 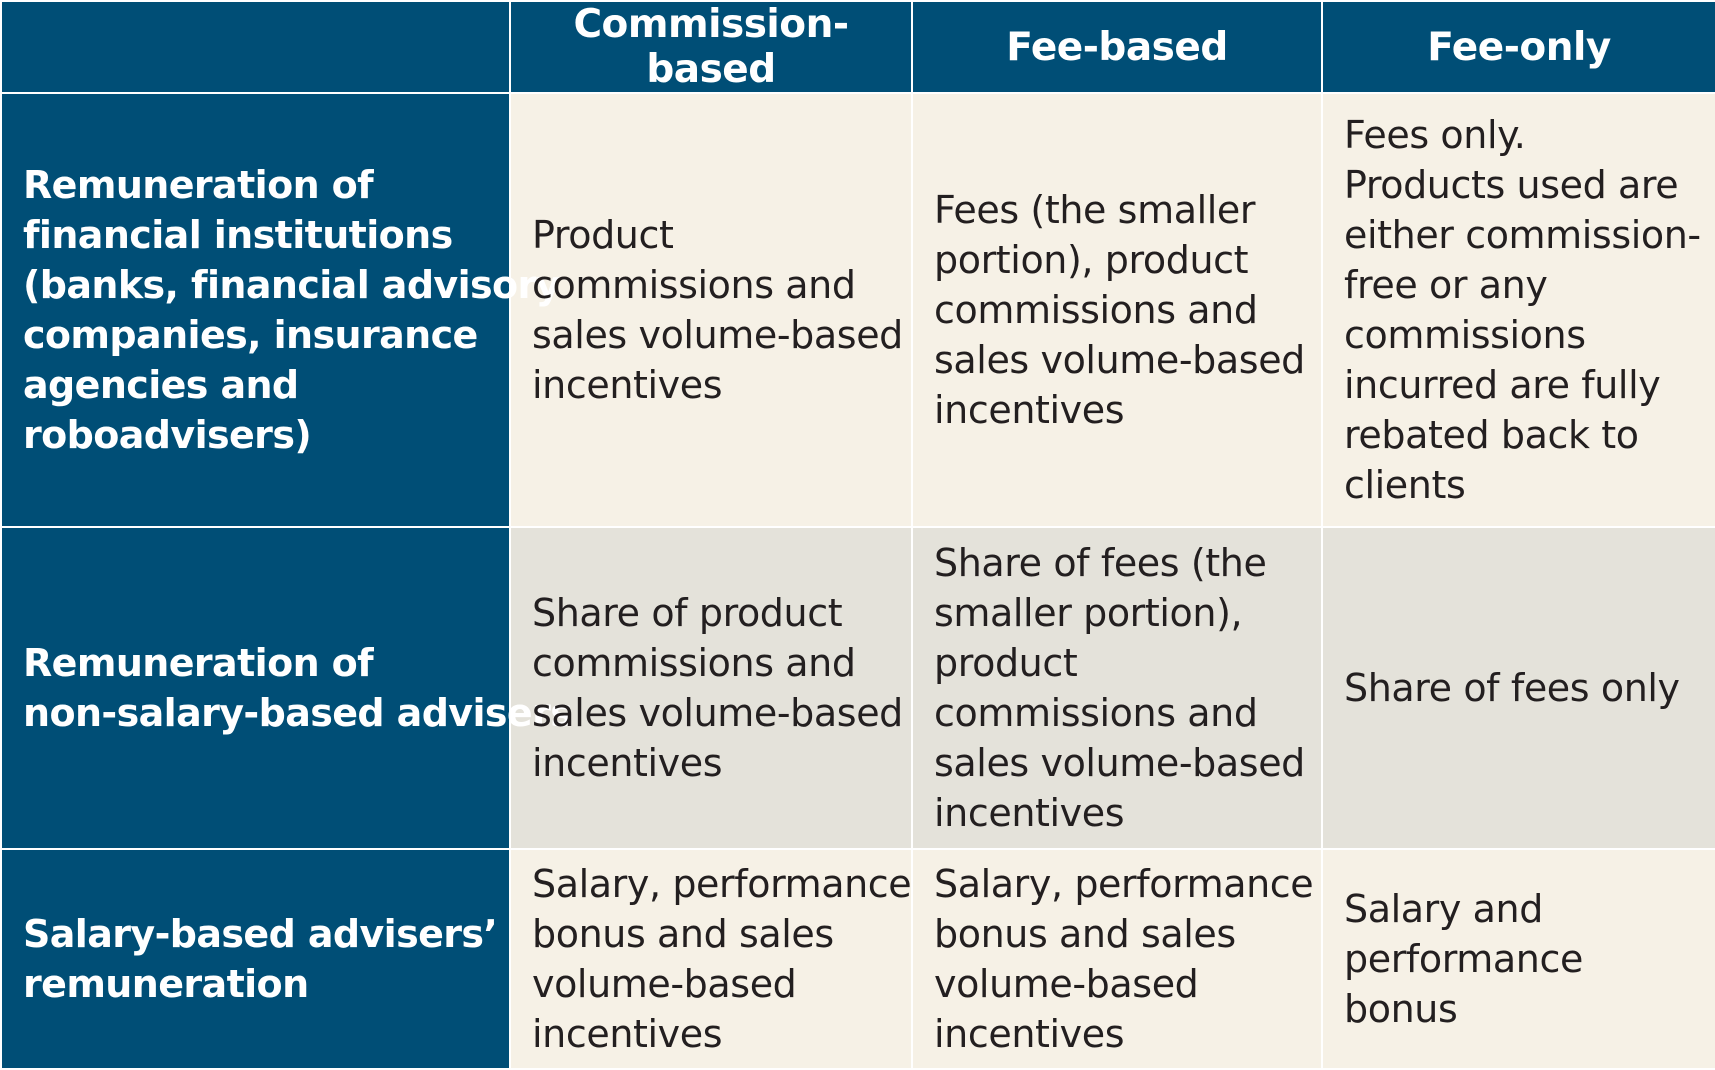 What do you see at coordinates (1511, 185) in the screenshot?
I see `cell-line: Products used are` at bounding box center [1511, 185].